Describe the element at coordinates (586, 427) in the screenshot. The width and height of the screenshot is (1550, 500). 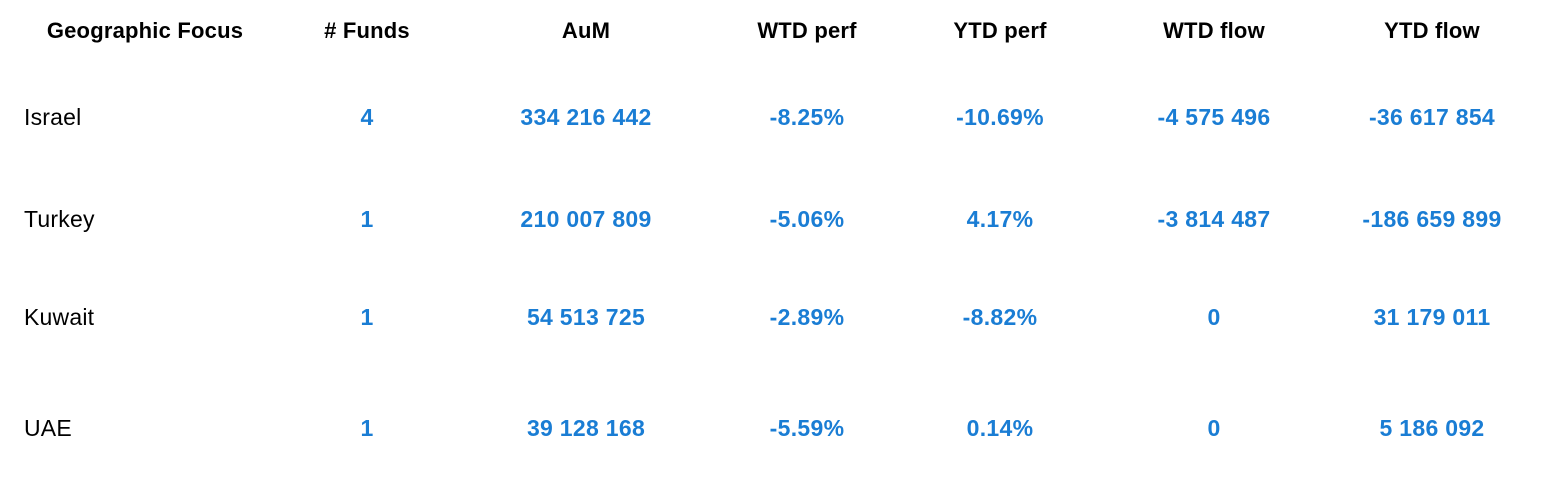
I see `aum-value: 39 128 168` at that location.